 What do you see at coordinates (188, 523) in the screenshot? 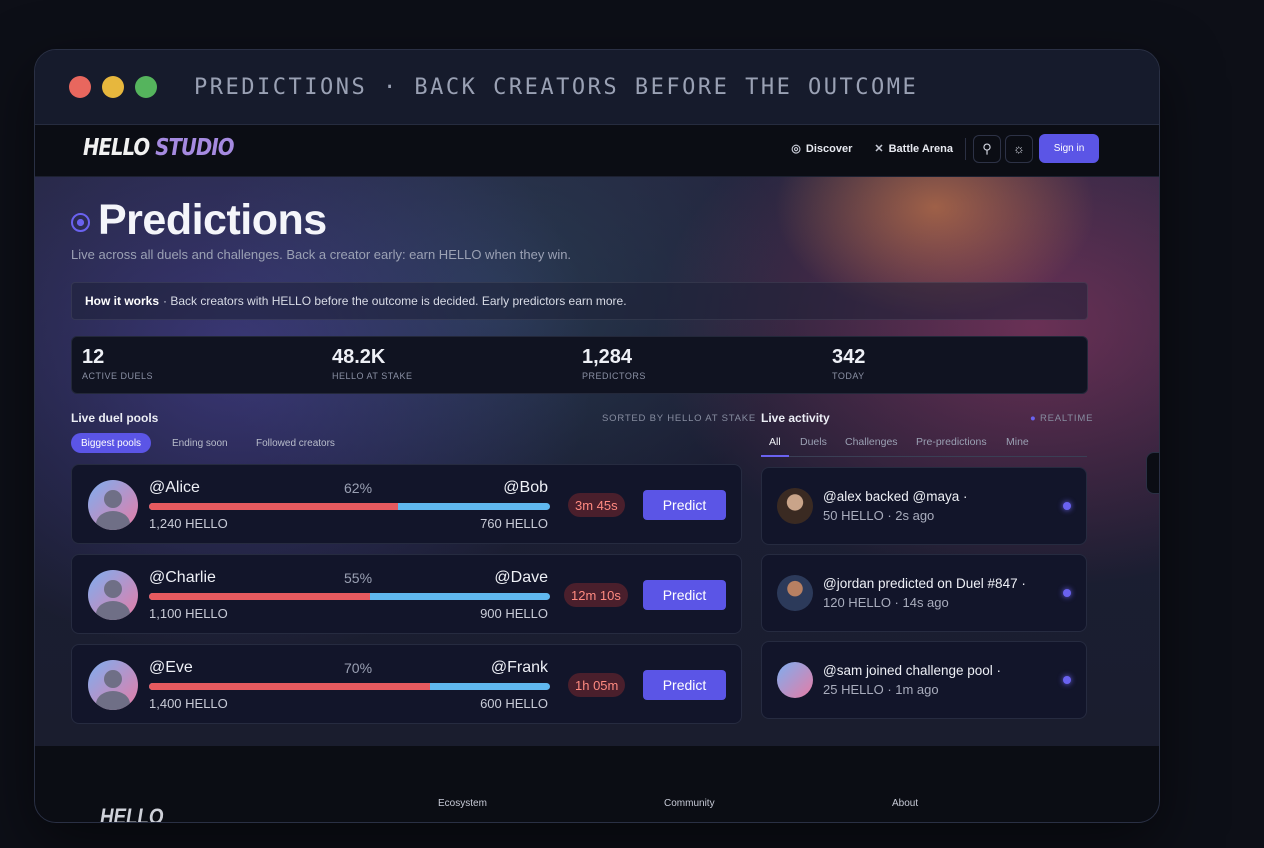
I see `pool-left-amount: 1,240 HELLO` at bounding box center [188, 523].